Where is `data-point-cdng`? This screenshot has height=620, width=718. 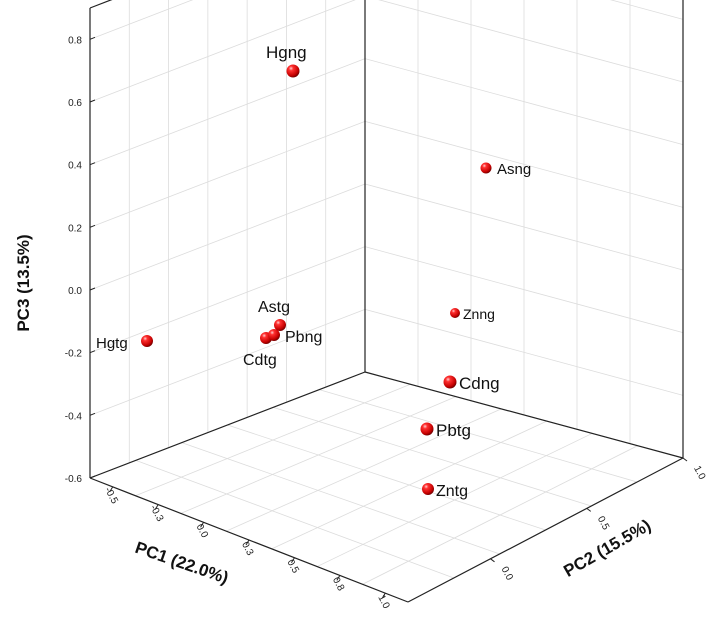
data-point-cdng is located at coordinates (450, 382).